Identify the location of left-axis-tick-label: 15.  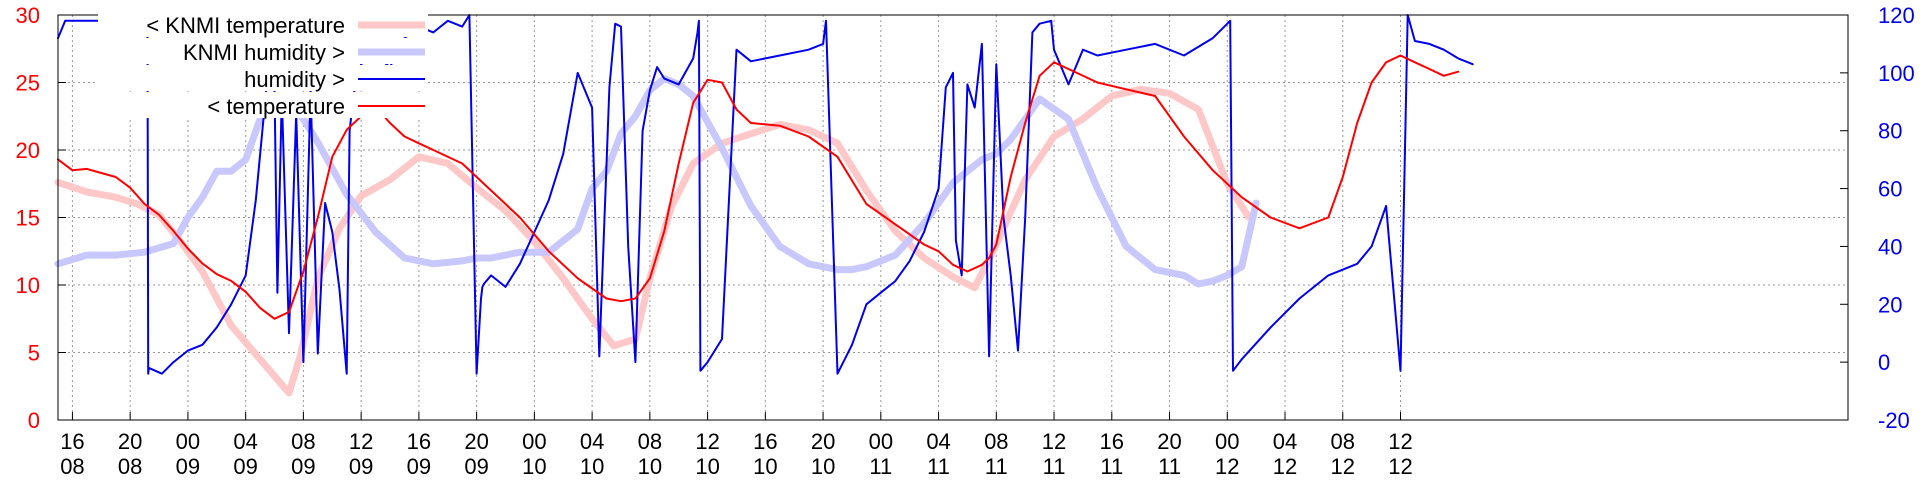
(28, 218).